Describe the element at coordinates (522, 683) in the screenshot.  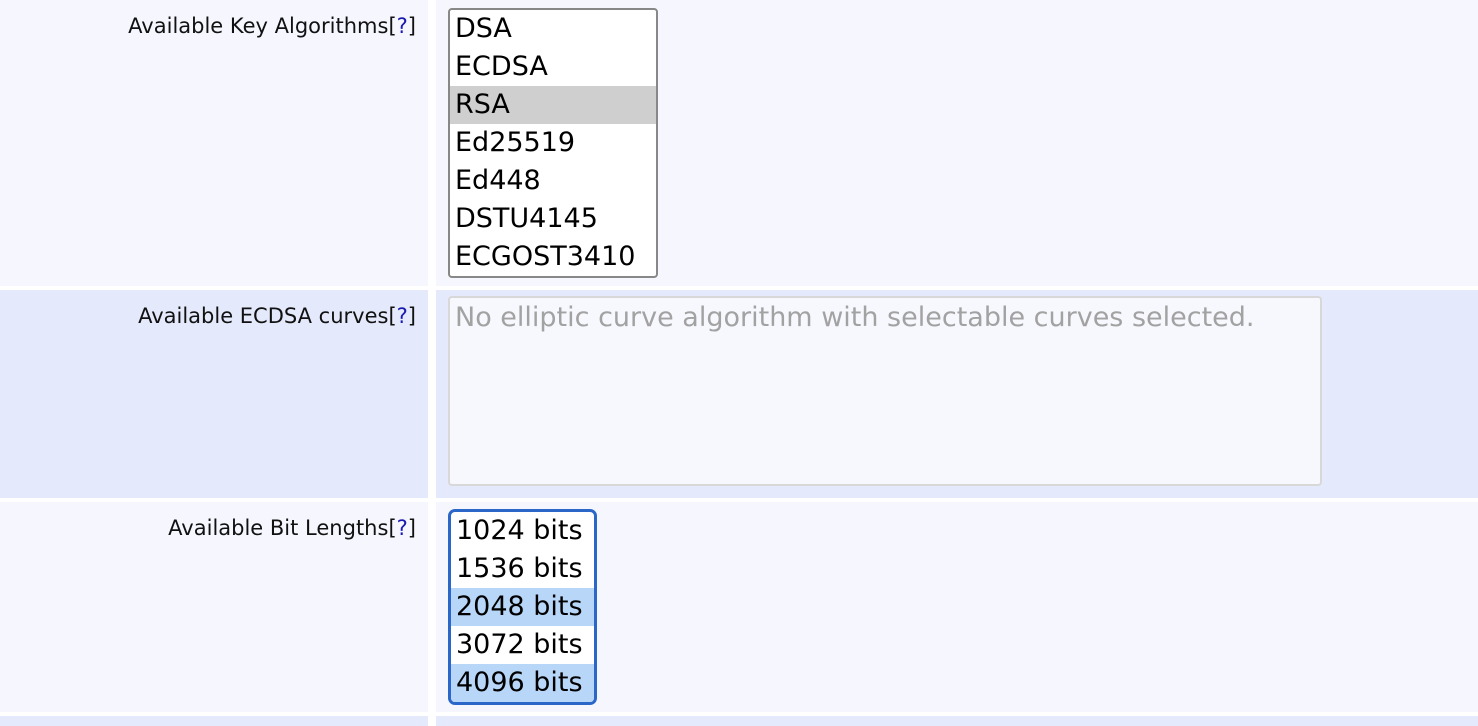
I see `option-selected: 4096 bits` at that location.